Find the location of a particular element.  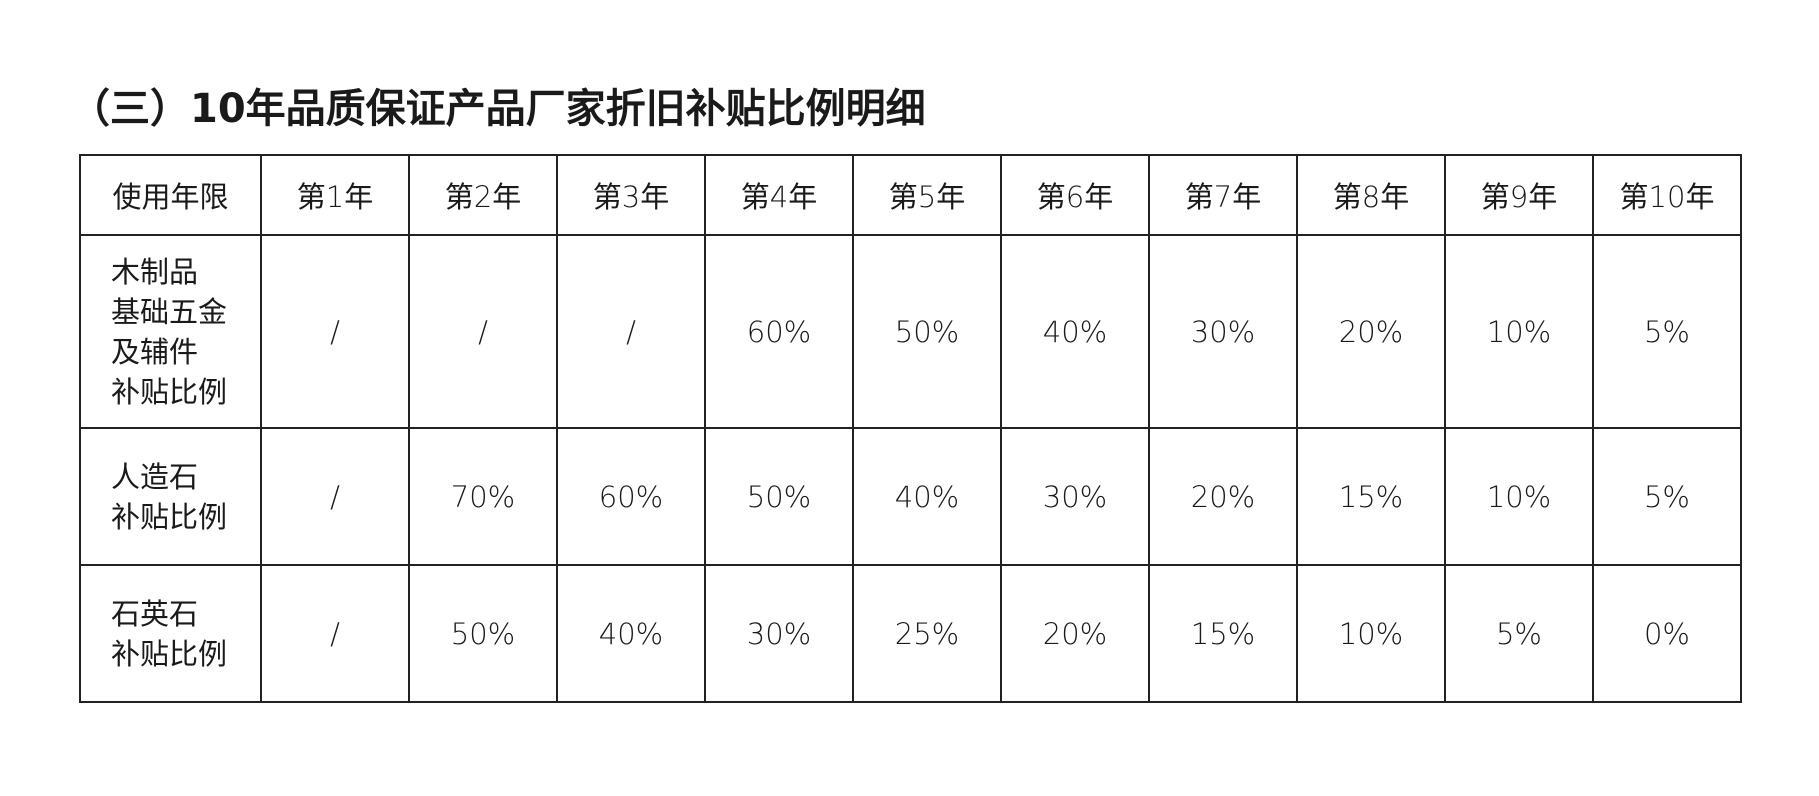

row-label: 人造石 补贴比例 is located at coordinates (170, 496).